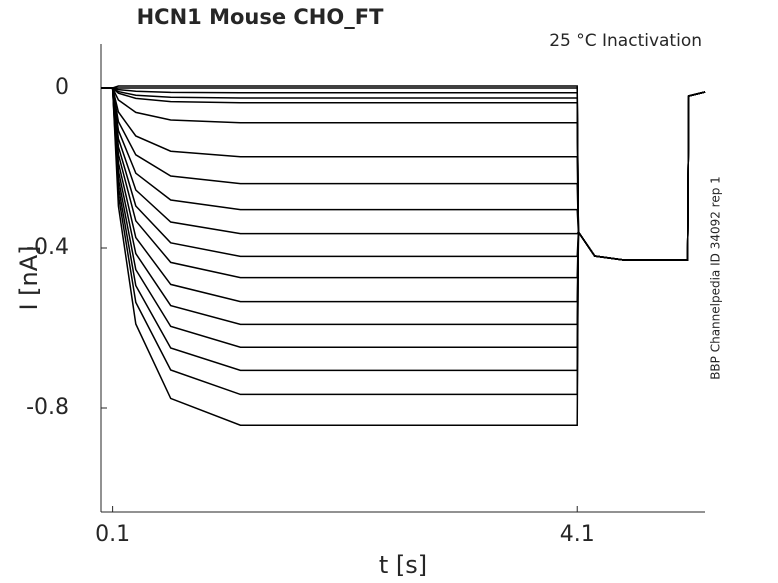  What do you see at coordinates (47, 247) in the screenshot?
I see `y-tick-label: -0.4` at bounding box center [47, 247].